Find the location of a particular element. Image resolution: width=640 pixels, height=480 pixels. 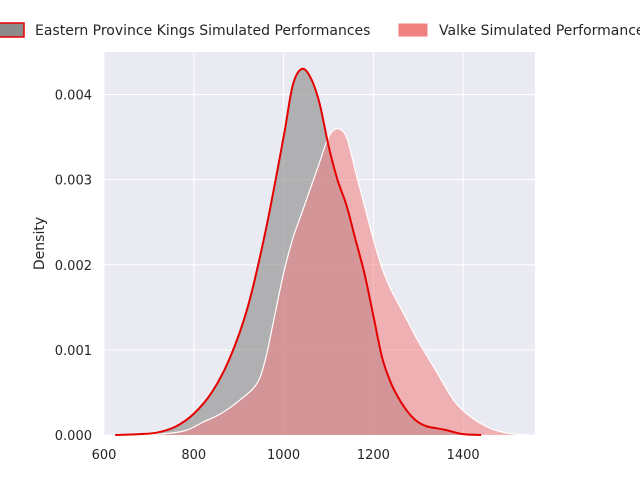

x-tick-label: 1400 is located at coordinates (463, 455).